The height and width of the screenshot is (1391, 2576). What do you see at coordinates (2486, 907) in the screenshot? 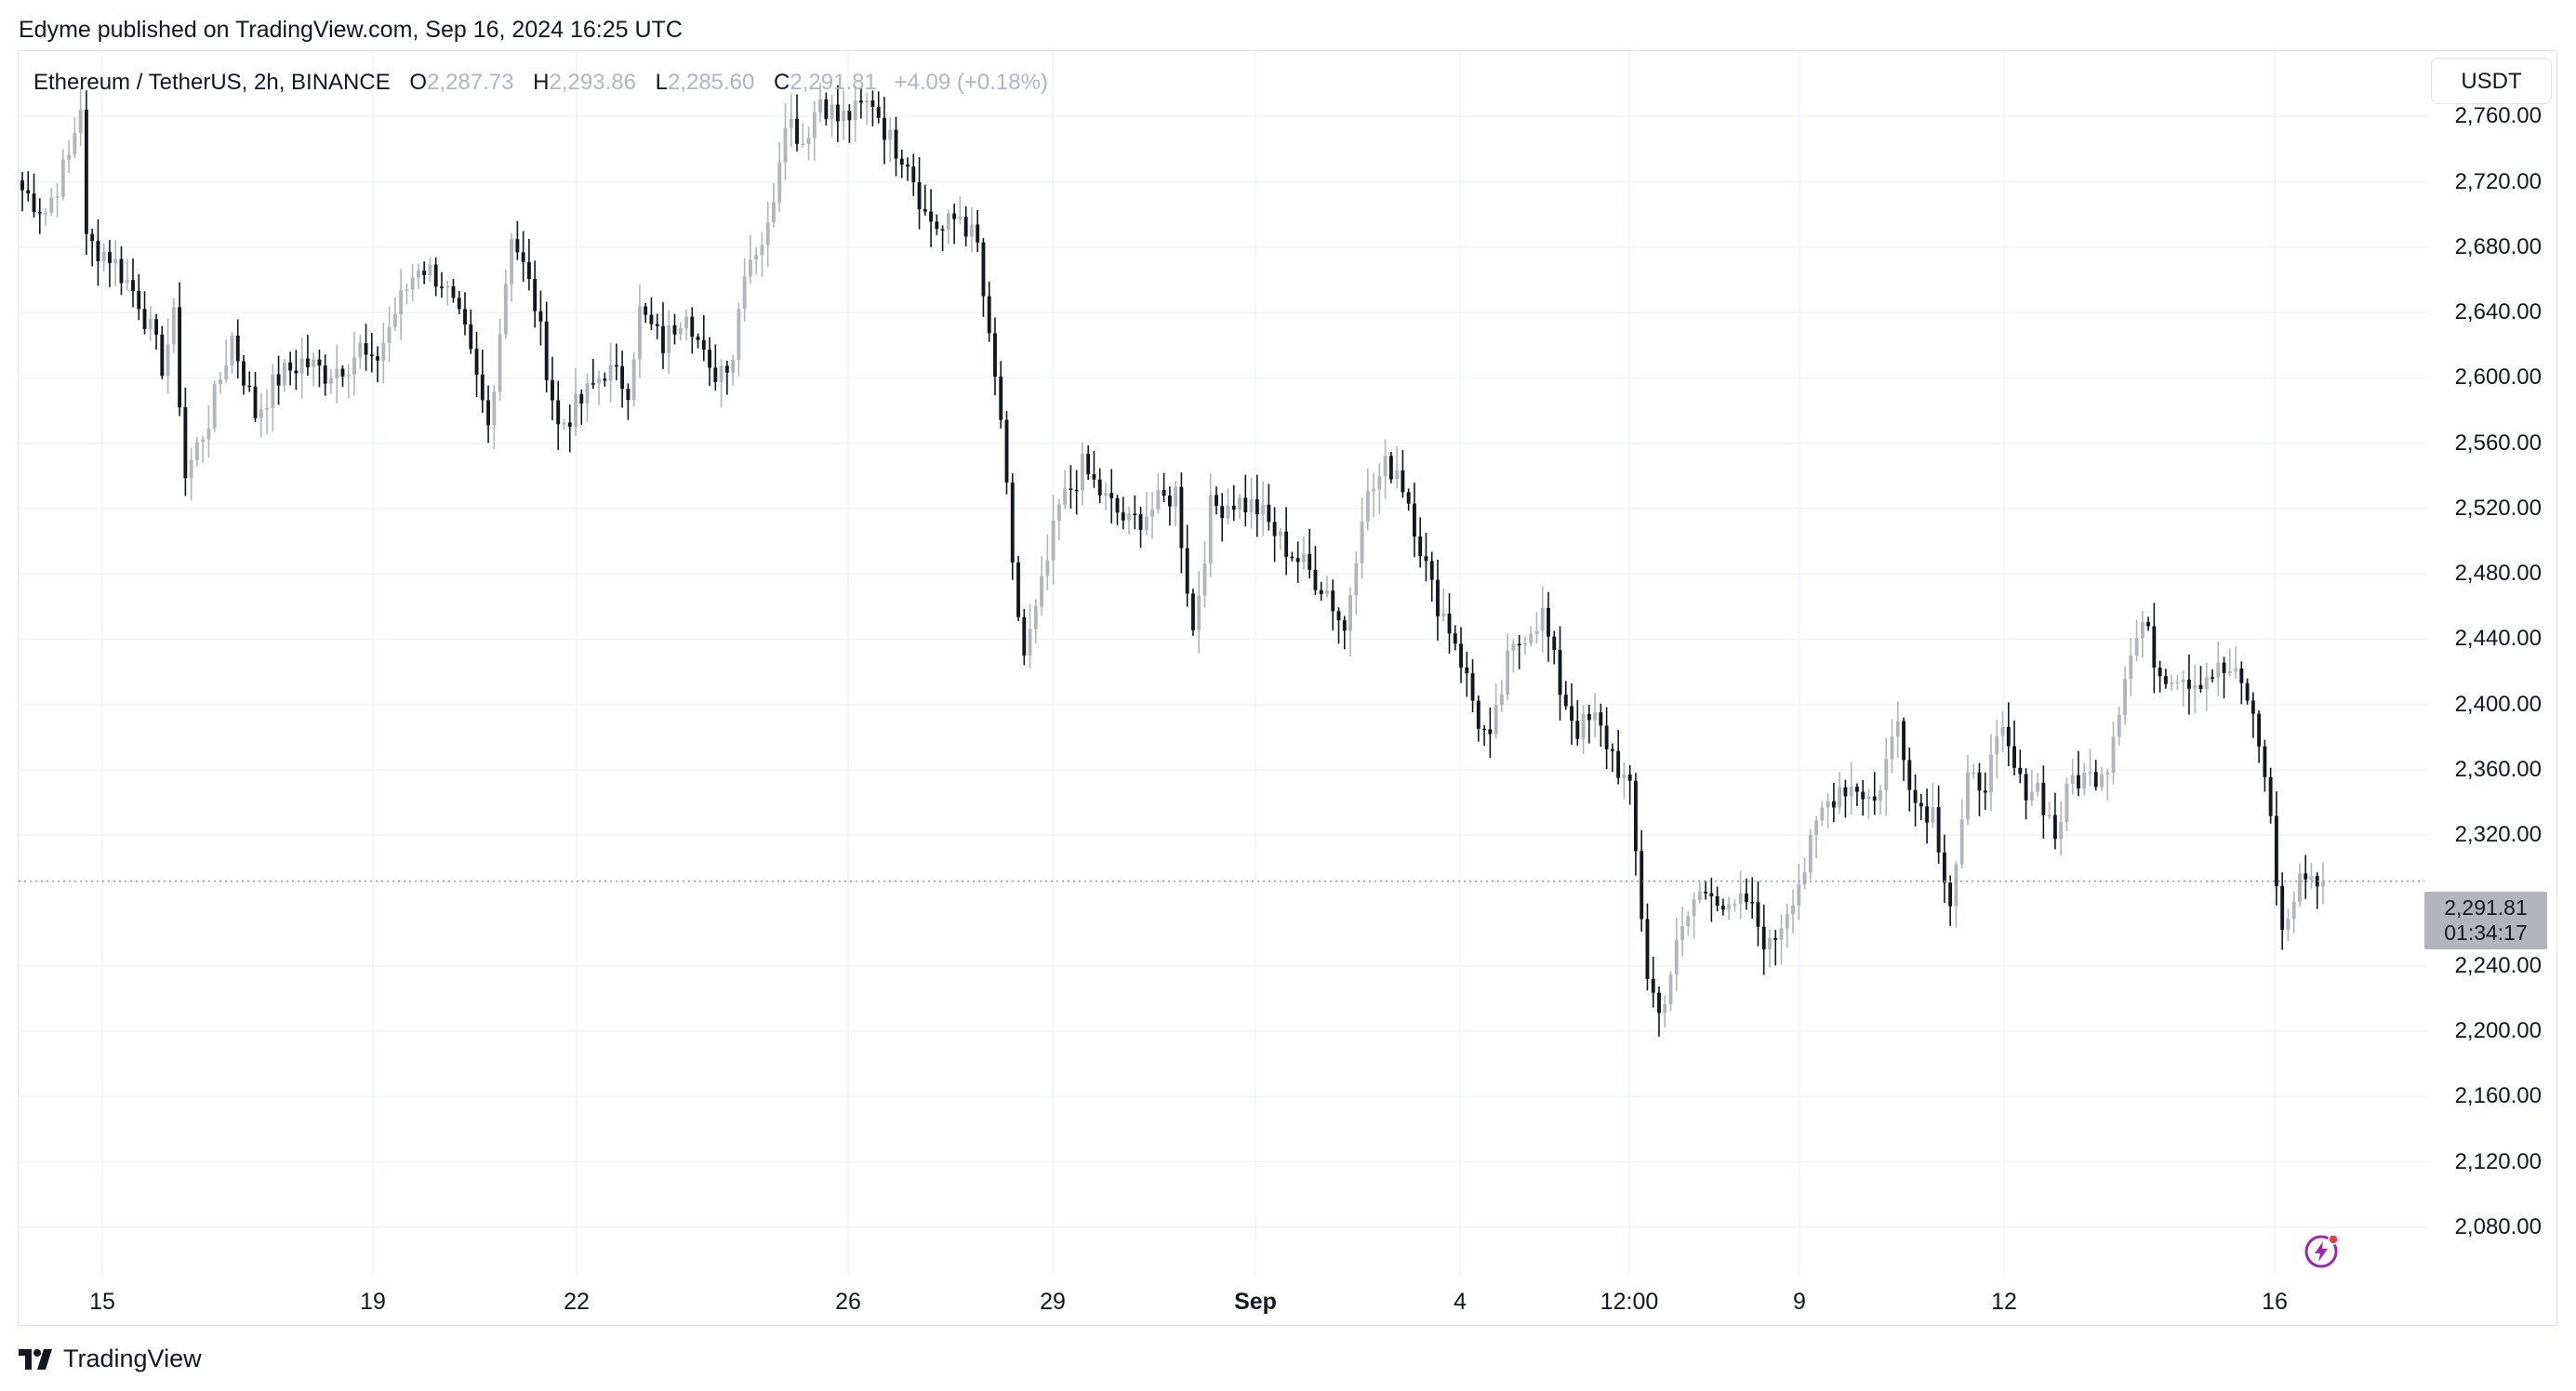
I see `last-price-value: 2,291.81` at bounding box center [2486, 907].